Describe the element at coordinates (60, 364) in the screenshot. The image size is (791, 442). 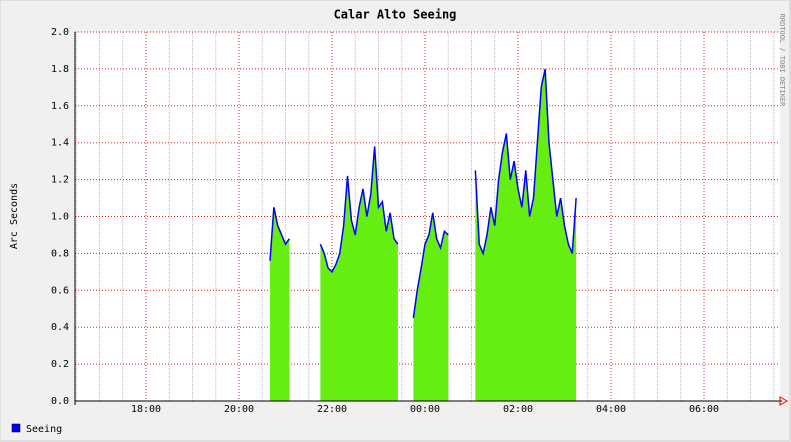
I see `y-tick-label: 0.2` at that location.